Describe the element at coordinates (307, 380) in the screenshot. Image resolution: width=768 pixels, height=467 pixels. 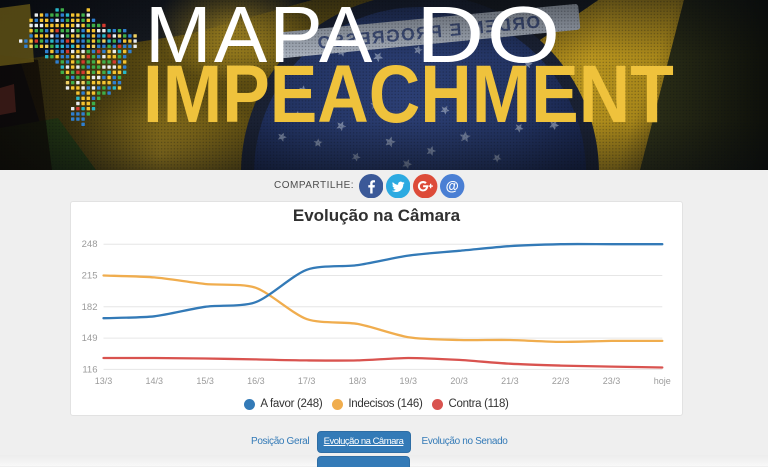
I see `svg-text: 17/3` at that location.